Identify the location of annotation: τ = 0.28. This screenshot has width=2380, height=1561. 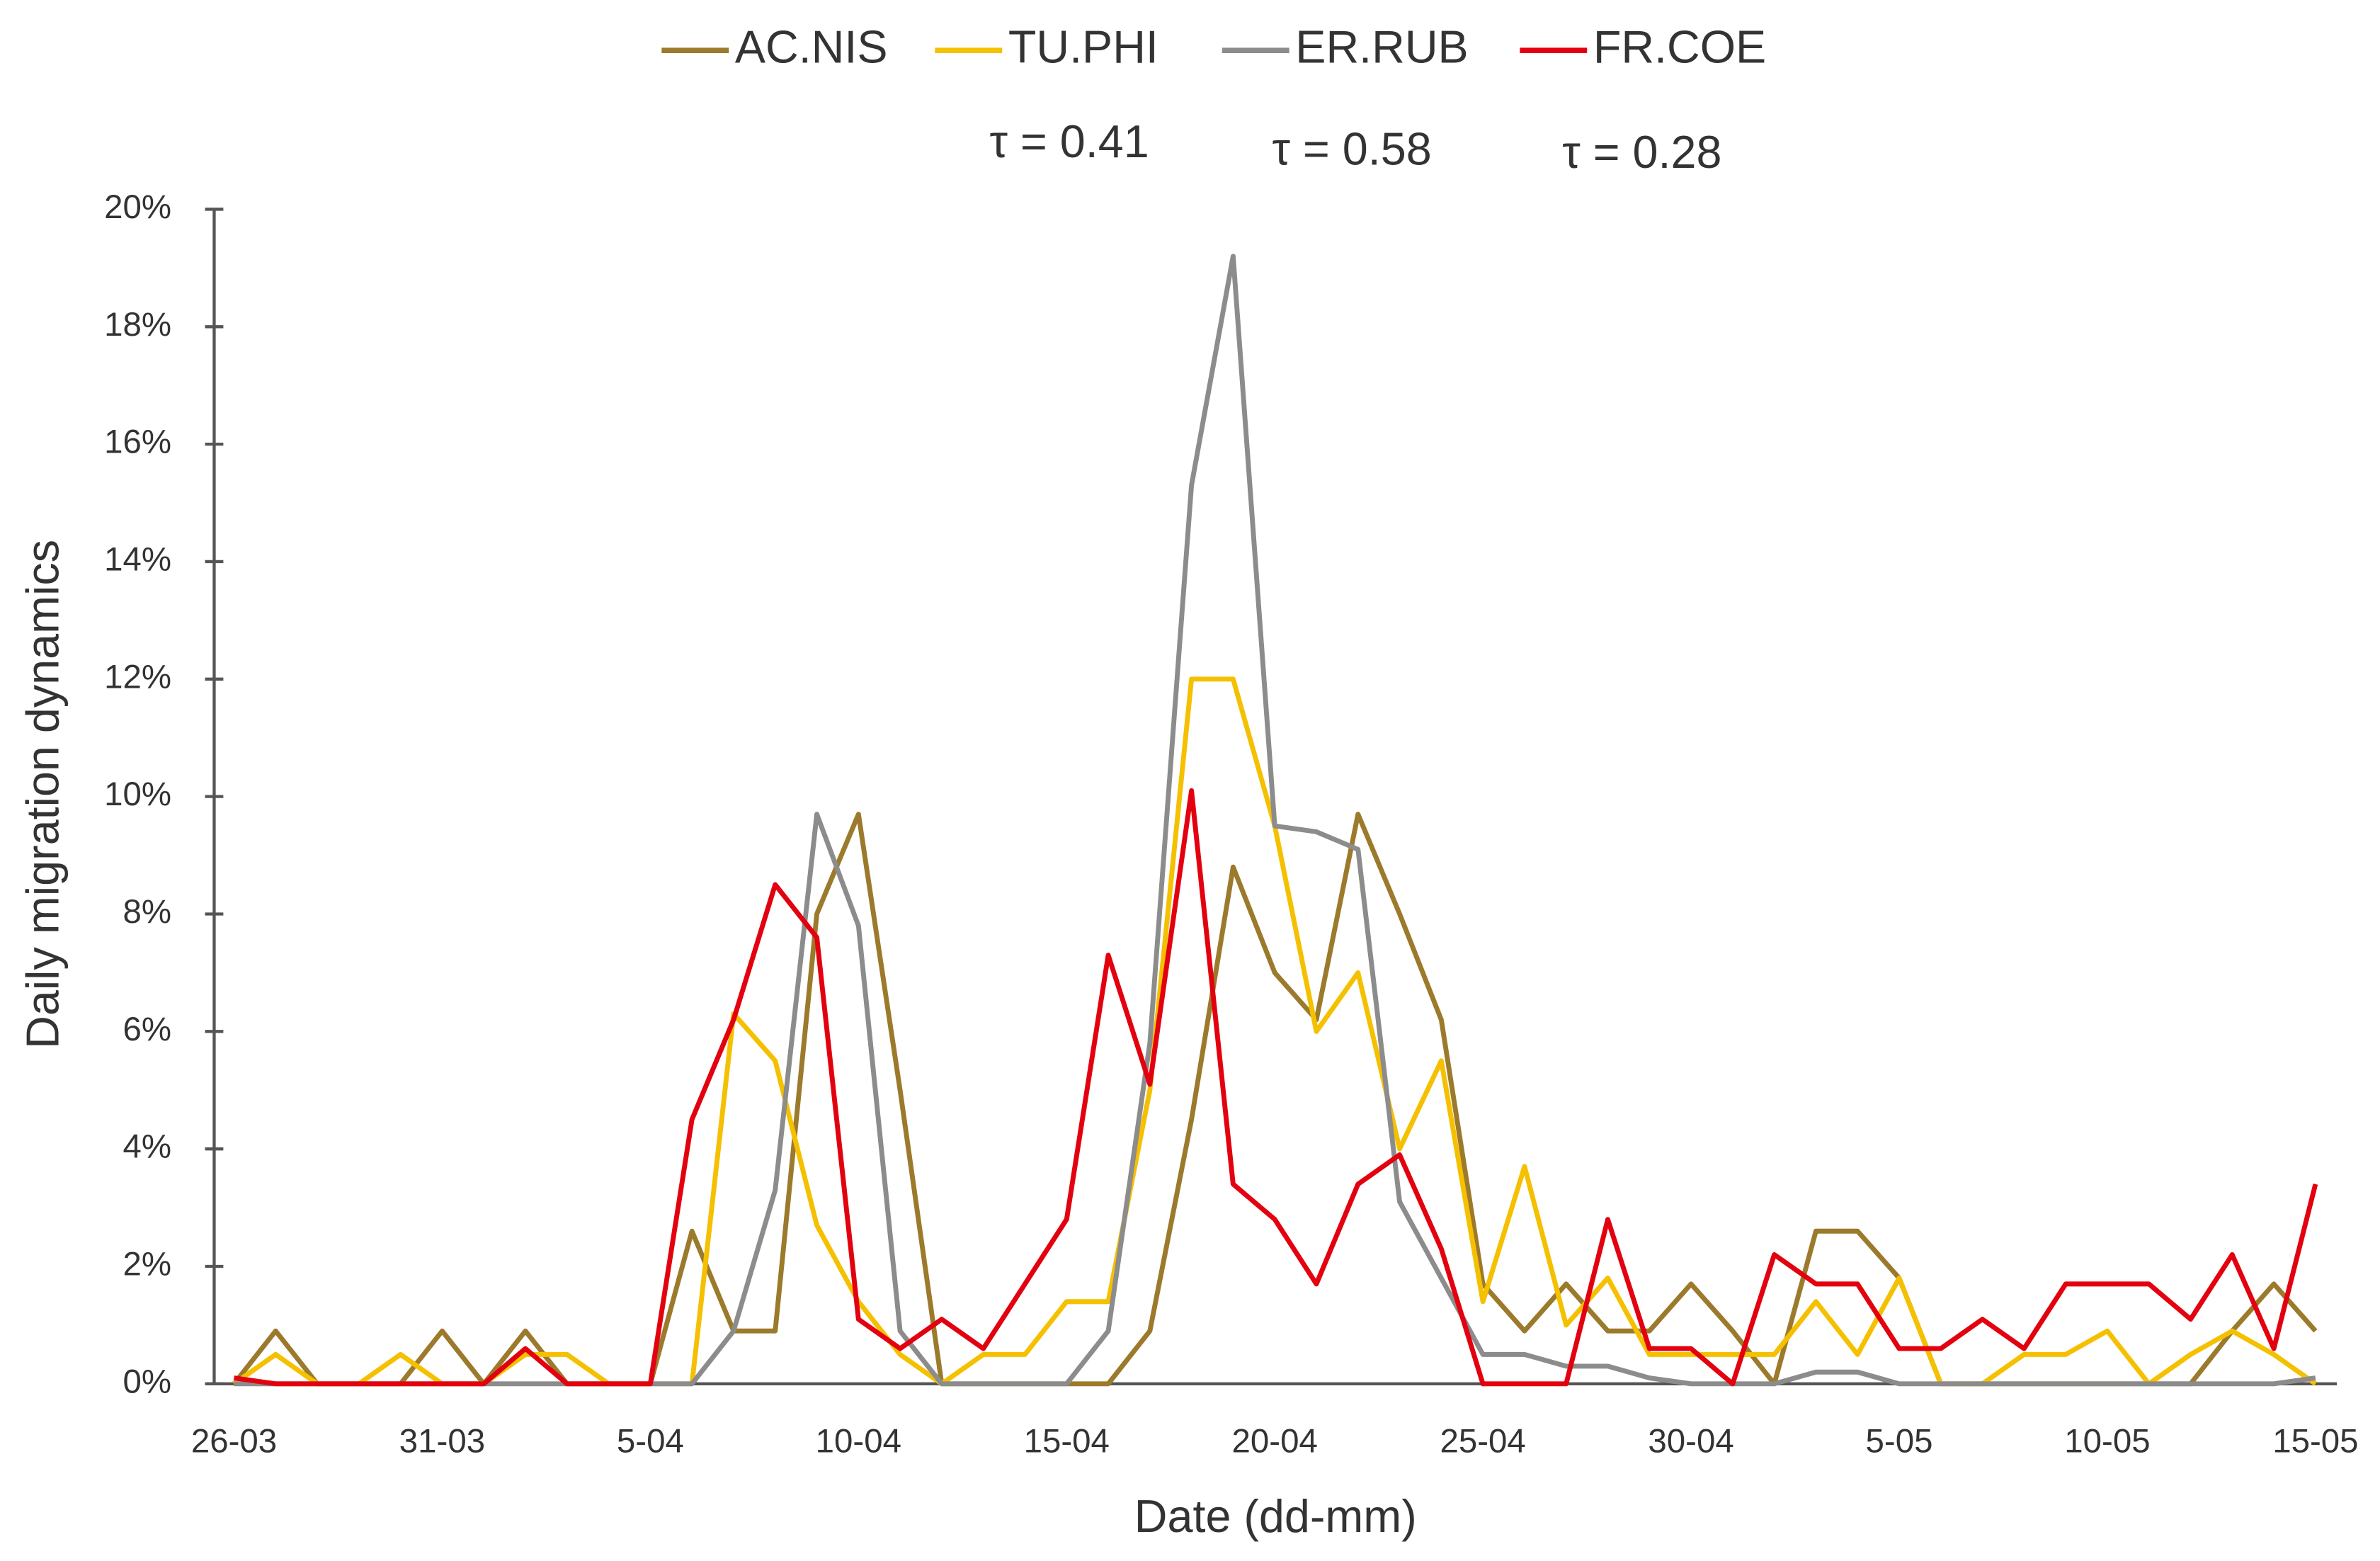
(1641, 152).